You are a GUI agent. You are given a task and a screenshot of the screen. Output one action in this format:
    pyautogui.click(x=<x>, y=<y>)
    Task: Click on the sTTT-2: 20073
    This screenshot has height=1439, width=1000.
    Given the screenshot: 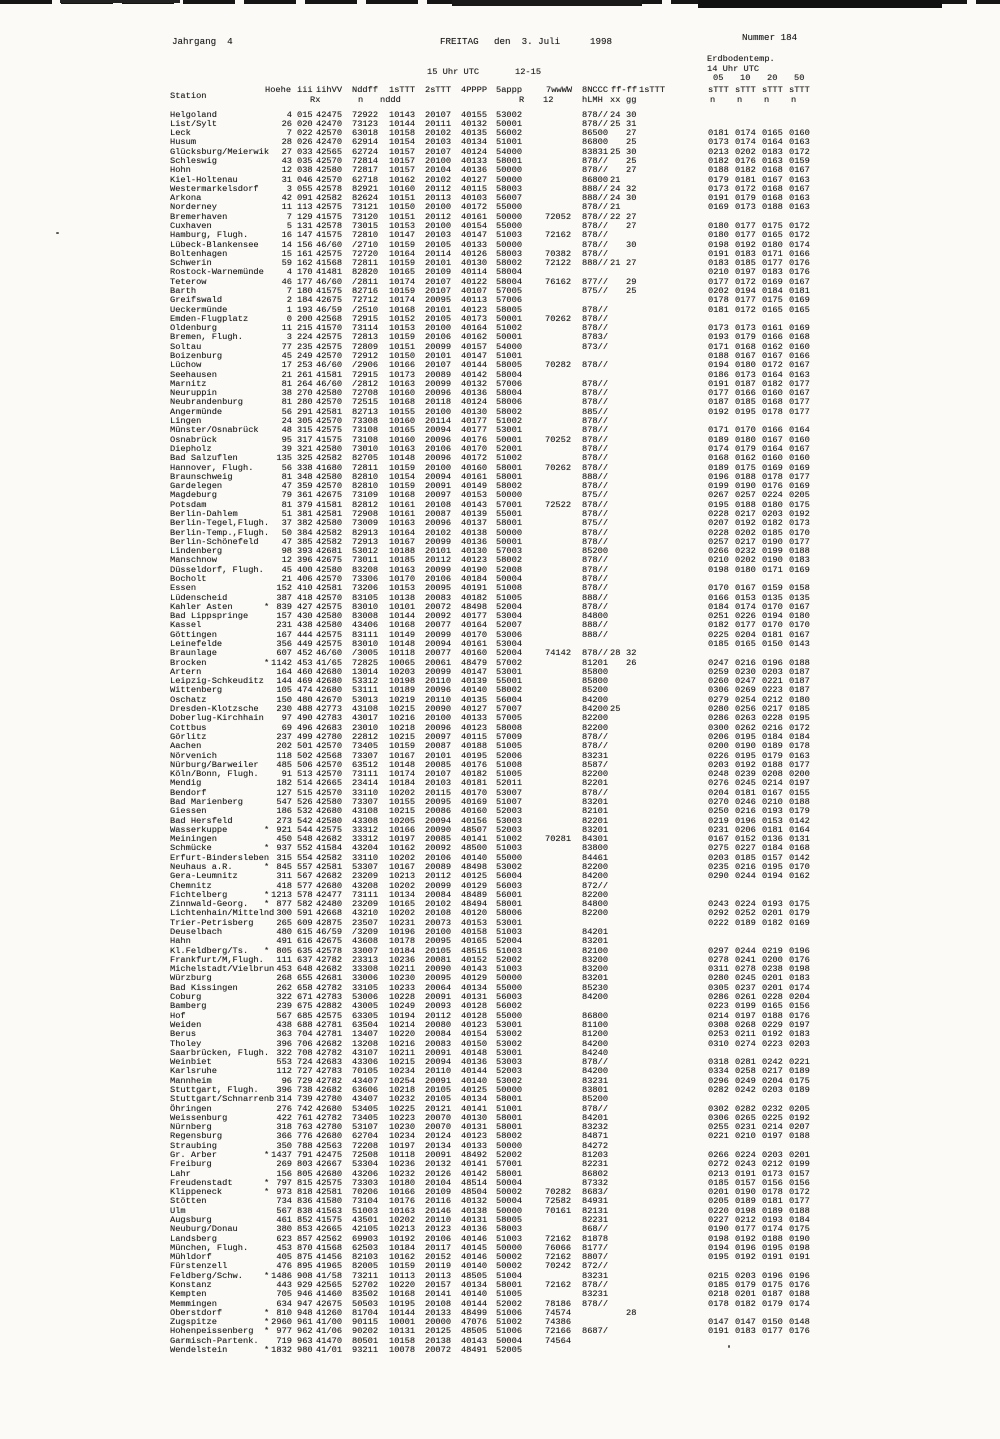 What is the action you would take?
    pyautogui.click(x=438, y=922)
    